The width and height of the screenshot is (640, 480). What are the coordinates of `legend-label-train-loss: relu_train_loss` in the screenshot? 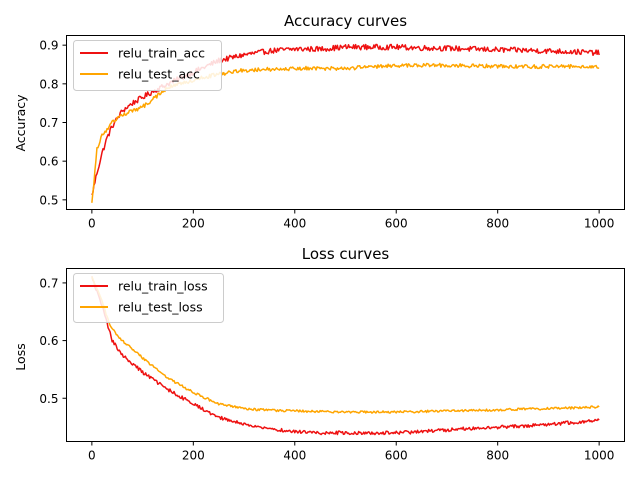 It's located at (163, 286).